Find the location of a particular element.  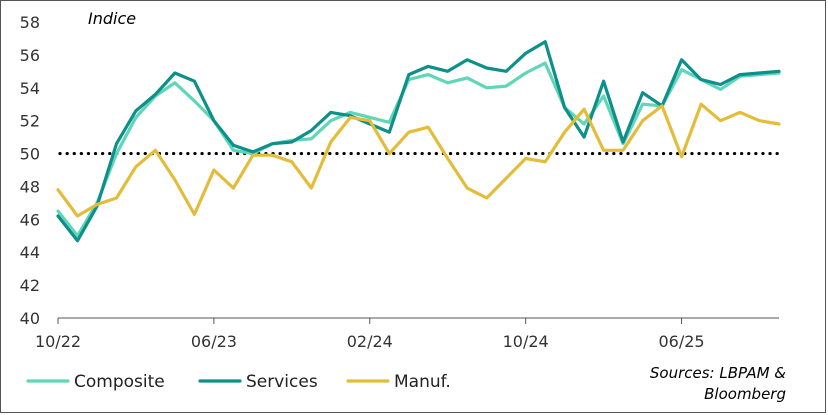

y-tick-label: 58 is located at coordinates (30, 22).